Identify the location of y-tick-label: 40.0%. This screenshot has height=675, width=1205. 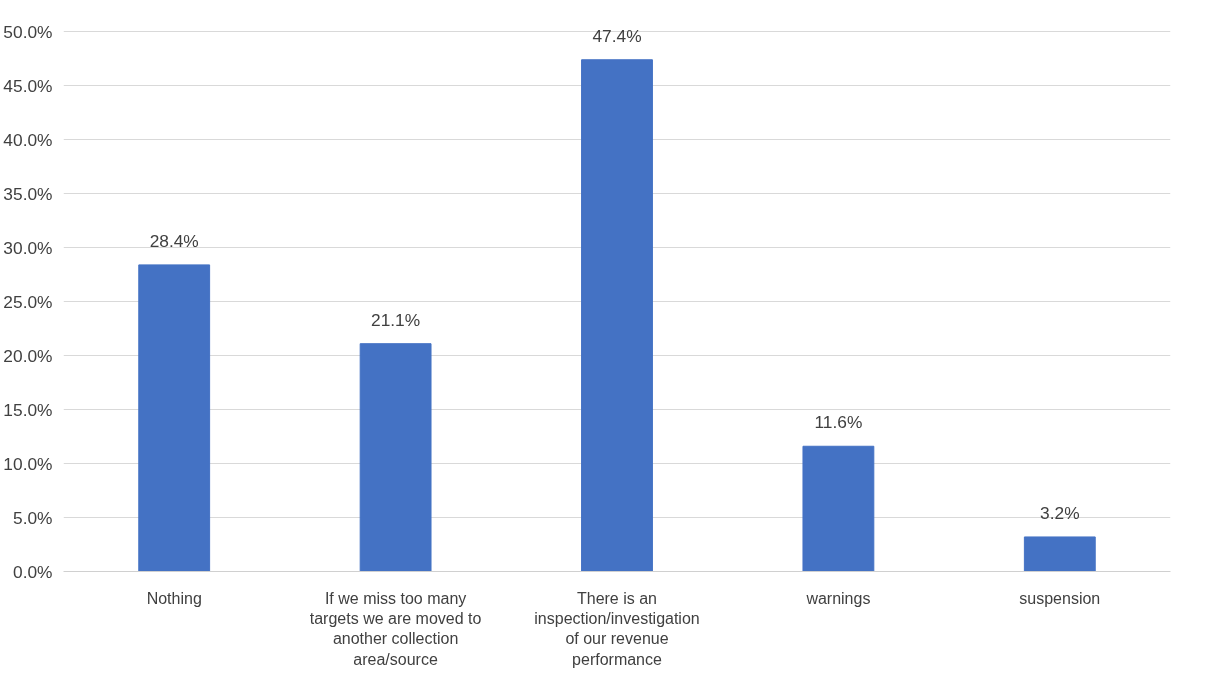
(28, 139).